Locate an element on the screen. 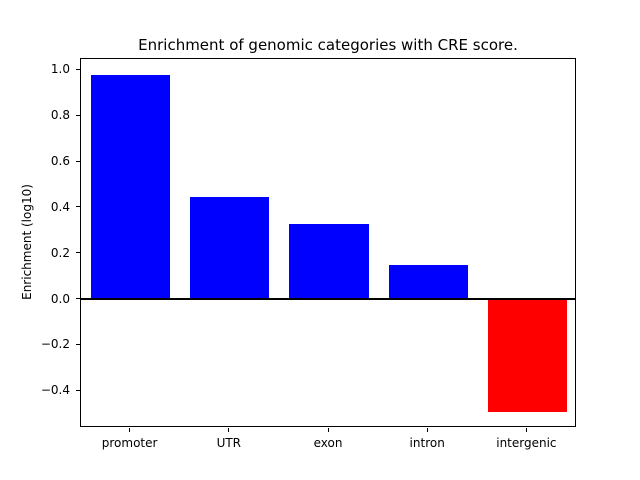  x-tick-label-intron: intron is located at coordinates (427, 443).